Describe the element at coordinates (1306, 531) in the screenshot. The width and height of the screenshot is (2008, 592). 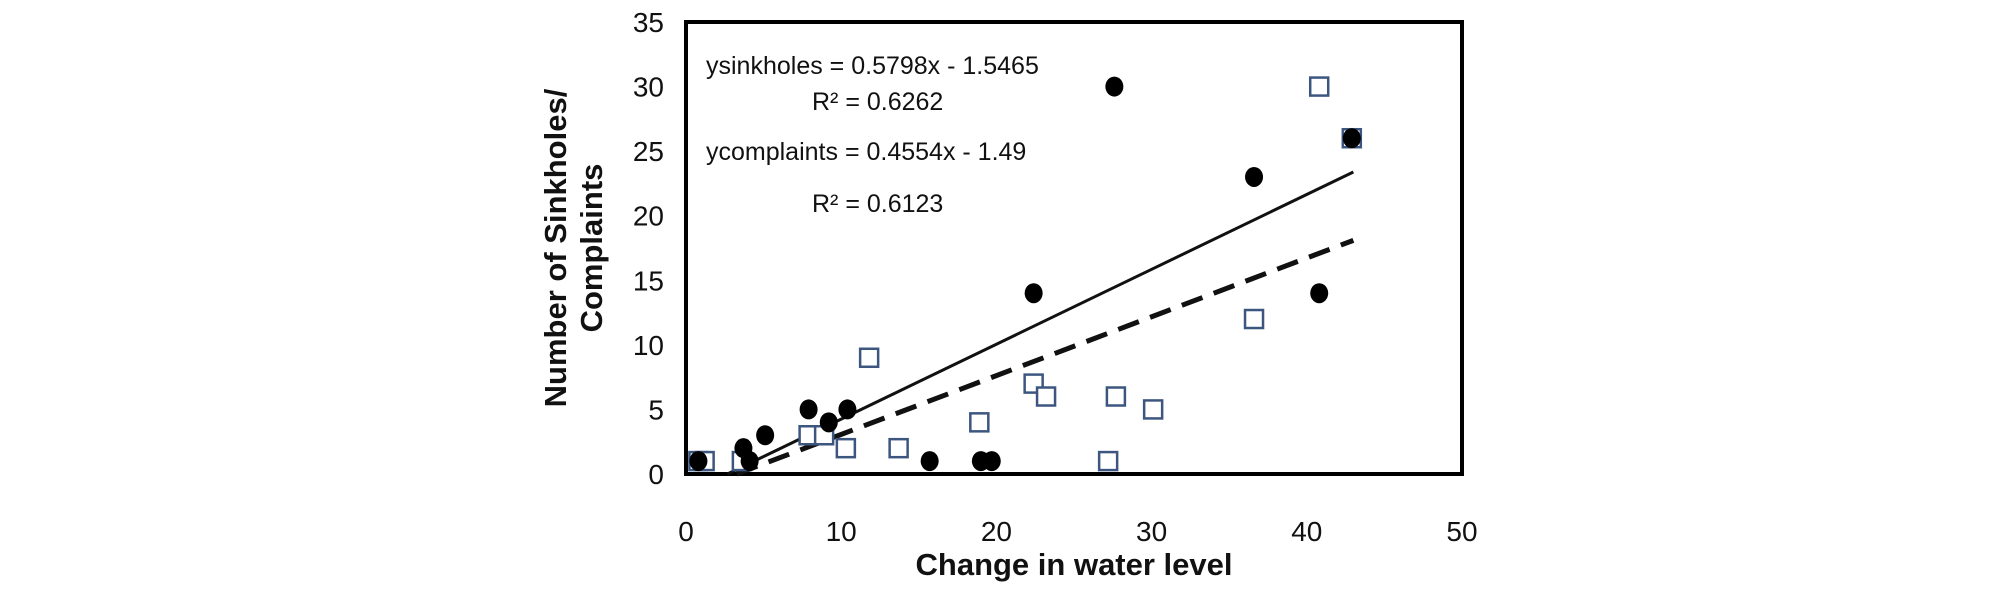
I see `x-tick-label: 40` at that location.